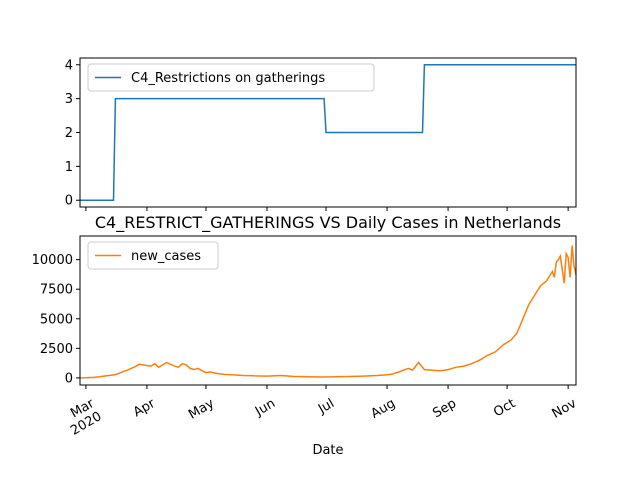  I want to click on top-legend-label: C4_Restrictions on gatherings, so click(228, 78).